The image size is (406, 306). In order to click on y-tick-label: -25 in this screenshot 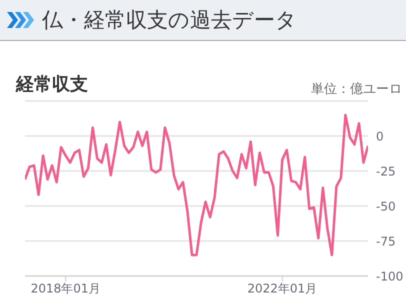, I will do `click(386, 171)`.